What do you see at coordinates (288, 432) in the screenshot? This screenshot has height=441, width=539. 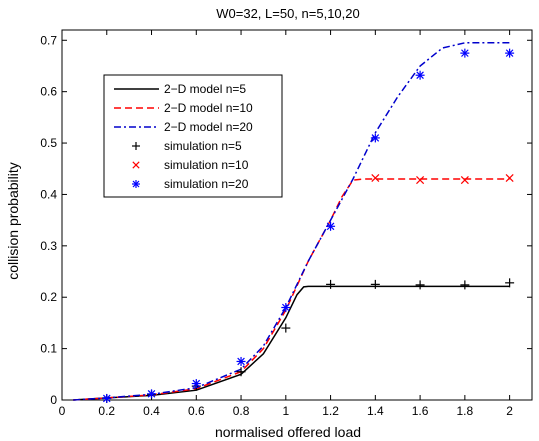 I see `x-axis-title: normalised offered load` at bounding box center [288, 432].